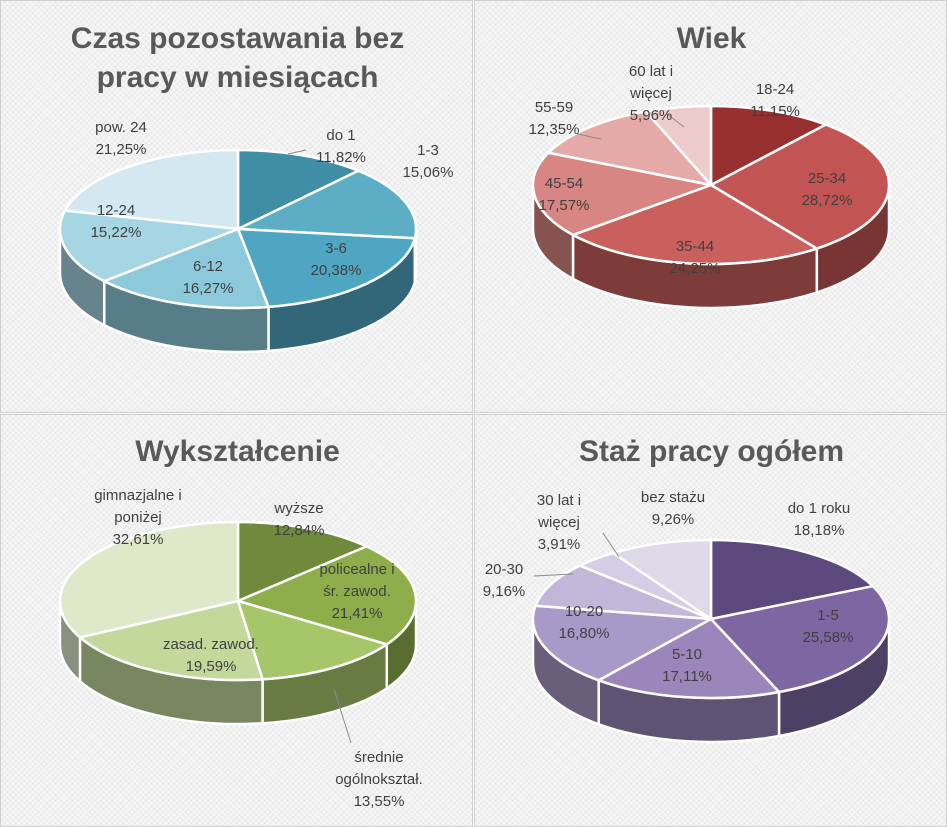 This screenshot has width=947, height=827. Describe the element at coordinates (379, 779) in the screenshot. I see `data-label-category: ogólnokształ.` at that location.